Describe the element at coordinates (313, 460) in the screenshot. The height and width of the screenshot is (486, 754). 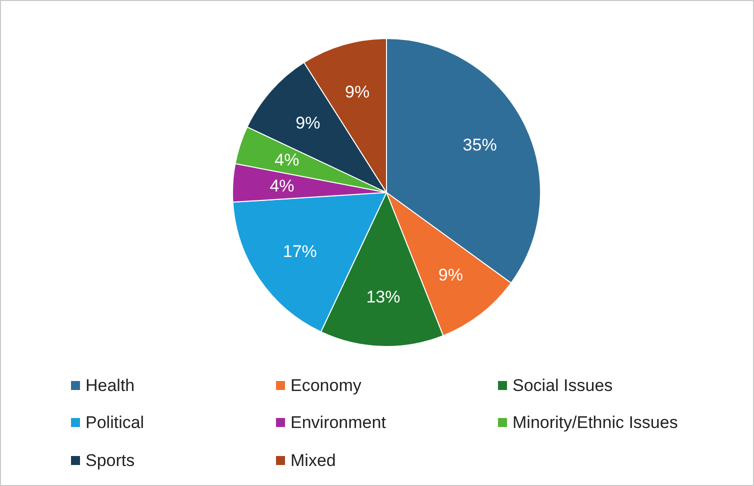
I see `legend-label: Mixed` at that location.